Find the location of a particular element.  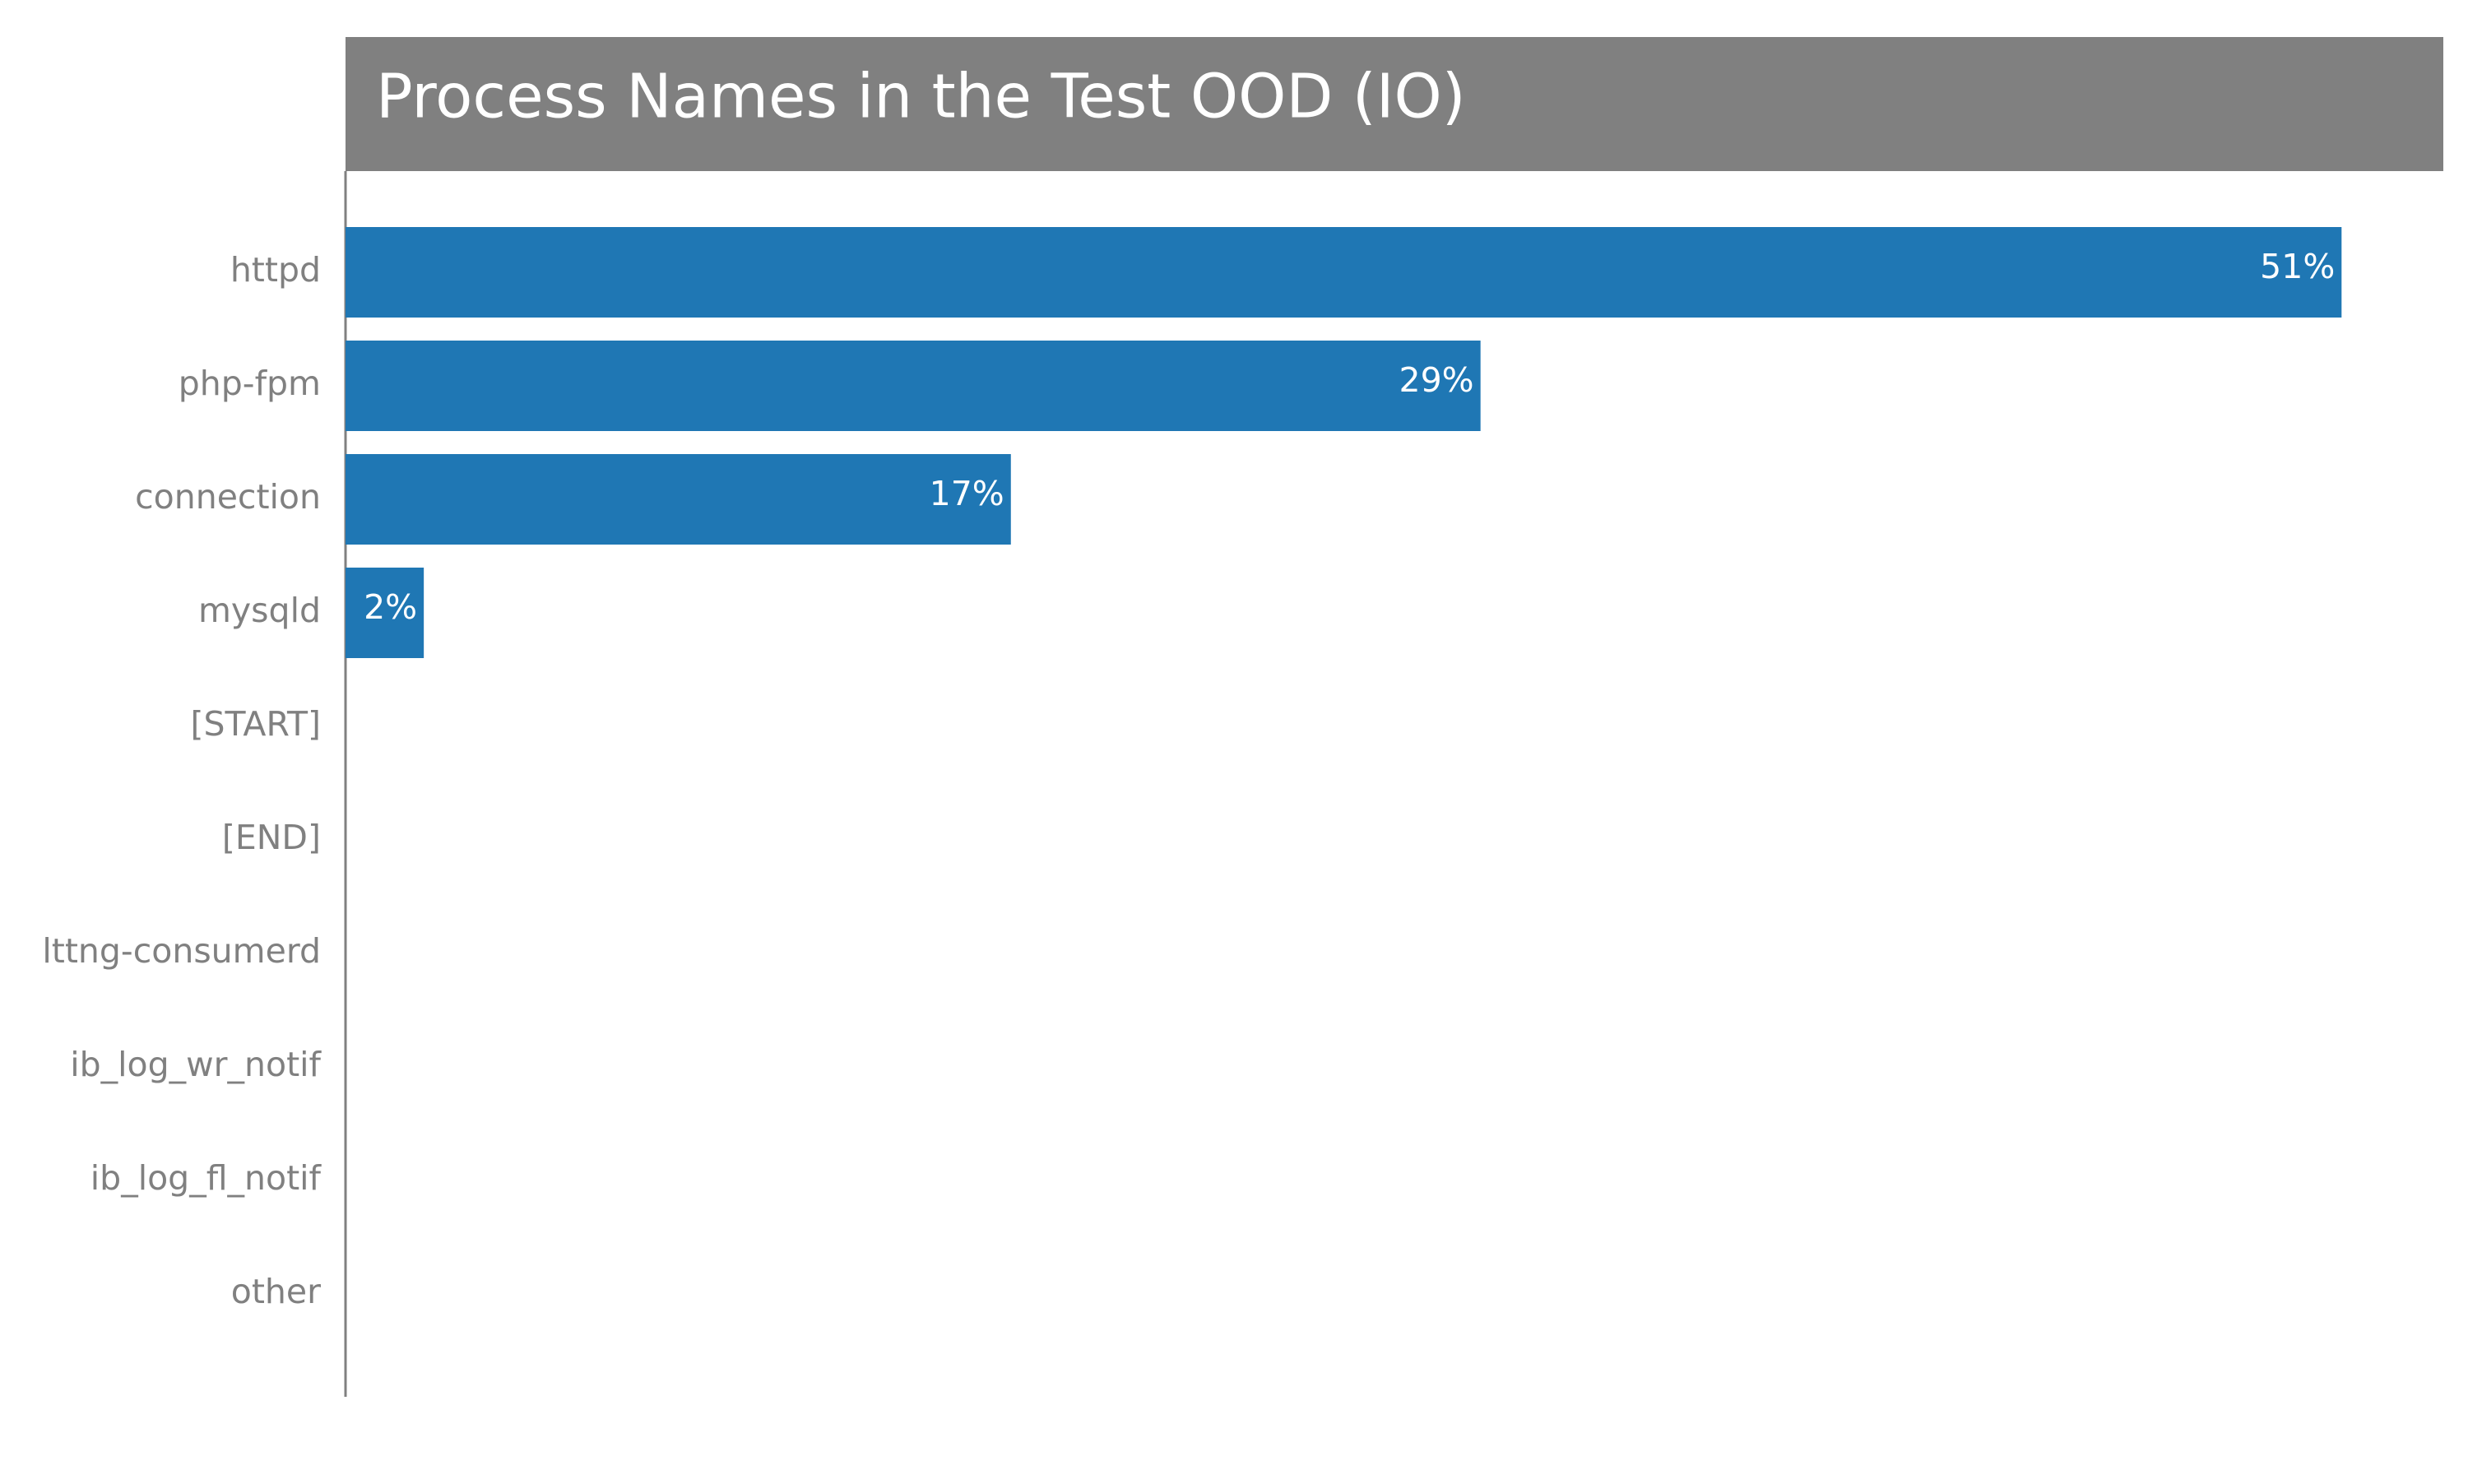

bar-value-label: 17% is located at coordinates (967, 494).